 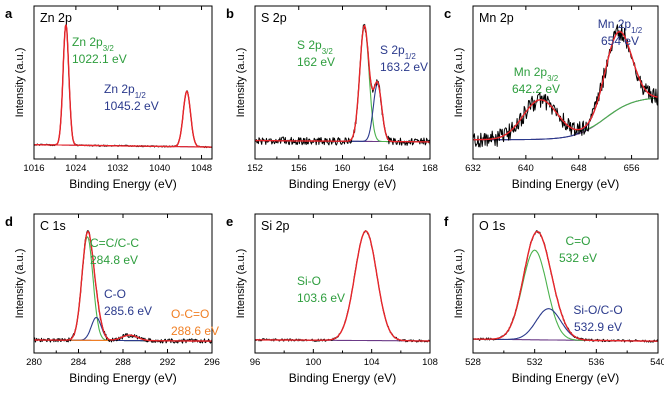 I want to click on x-tick-label: 152, so click(x=255, y=168).